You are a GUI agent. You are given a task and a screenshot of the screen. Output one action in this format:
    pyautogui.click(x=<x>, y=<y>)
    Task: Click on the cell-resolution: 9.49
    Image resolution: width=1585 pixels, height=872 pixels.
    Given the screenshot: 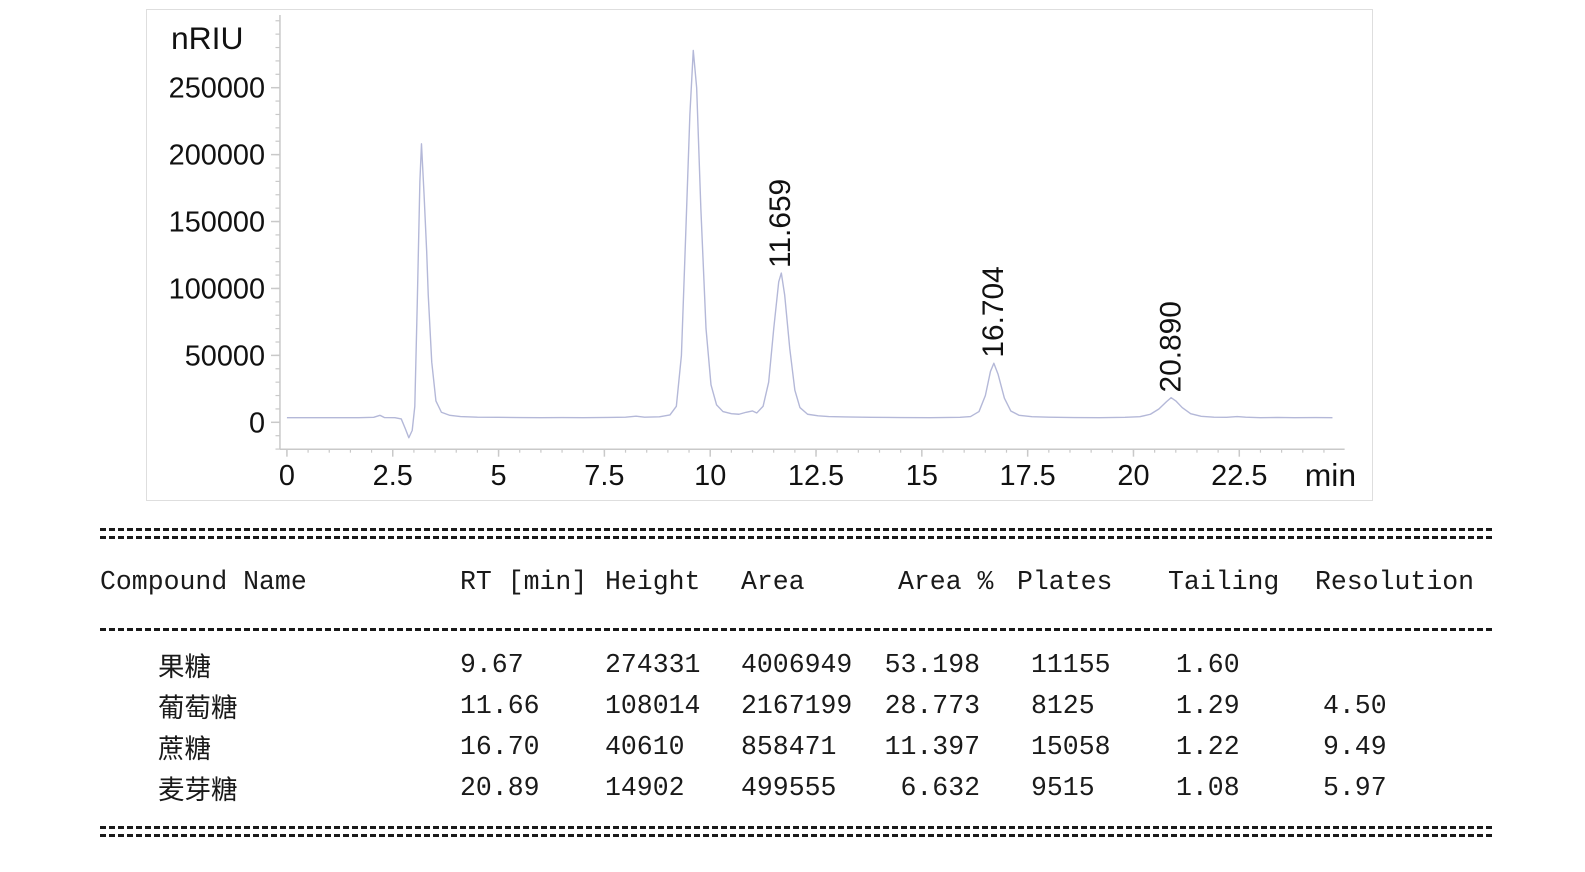 What is the action you would take?
    pyautogui.click(x=1355, y=746)
    